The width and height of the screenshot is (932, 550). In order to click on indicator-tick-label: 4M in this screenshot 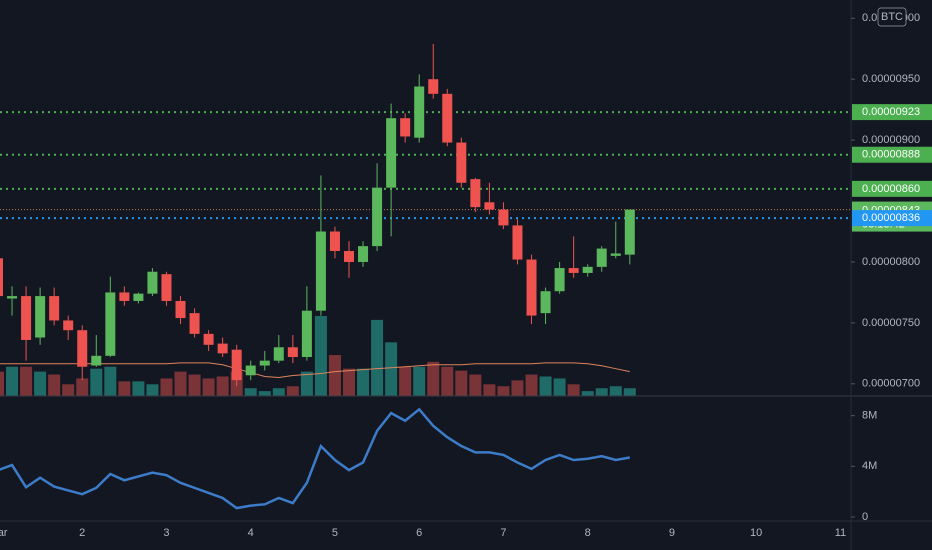, I will do `click(869, 466)`.